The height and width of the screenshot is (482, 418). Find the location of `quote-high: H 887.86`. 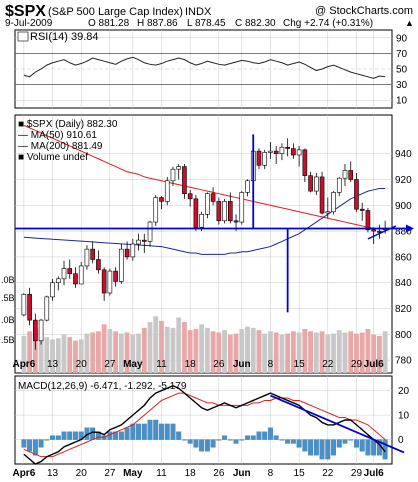

quote-high: H 887.86 is located at coordinates (157, 23).